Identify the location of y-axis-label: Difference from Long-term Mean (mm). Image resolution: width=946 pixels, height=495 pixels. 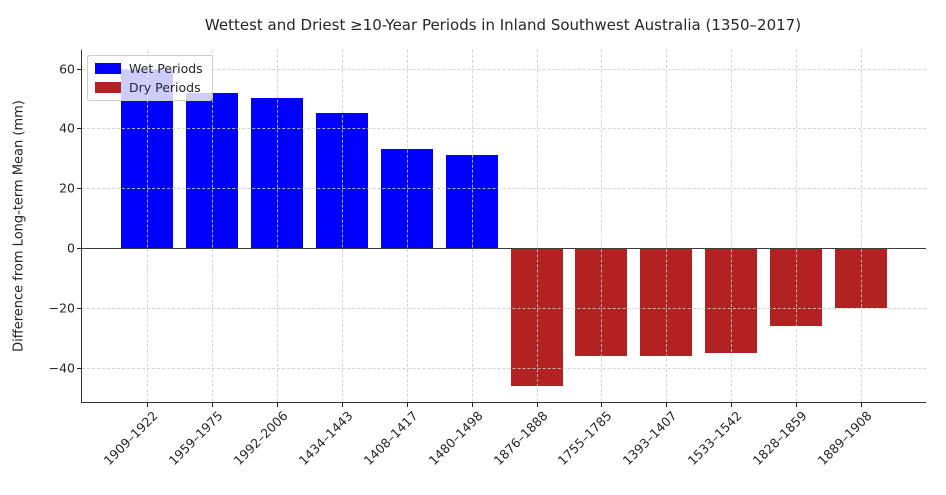
(19, 226).